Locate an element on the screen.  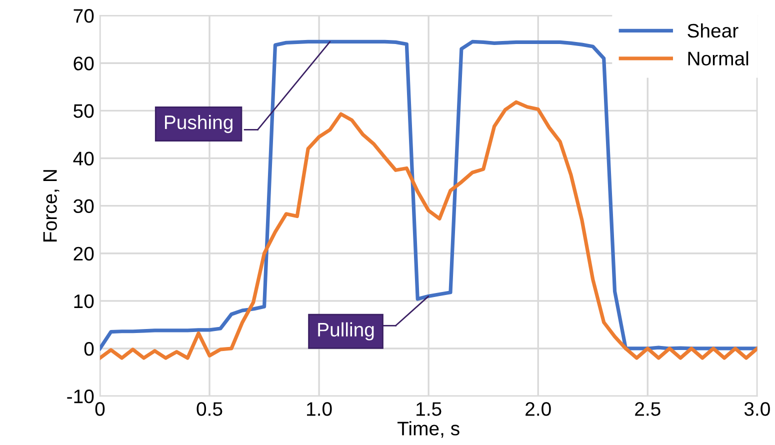
y-tick-label: 30 is located at coordinates (84, 206).